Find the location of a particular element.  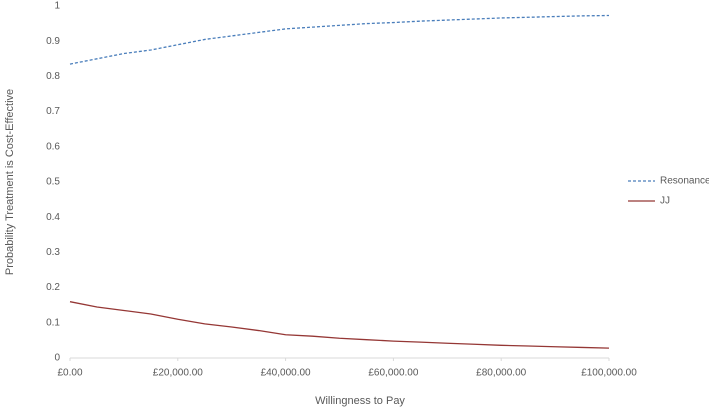

y-tick-label: 0 is located at coordinates (57, 358).